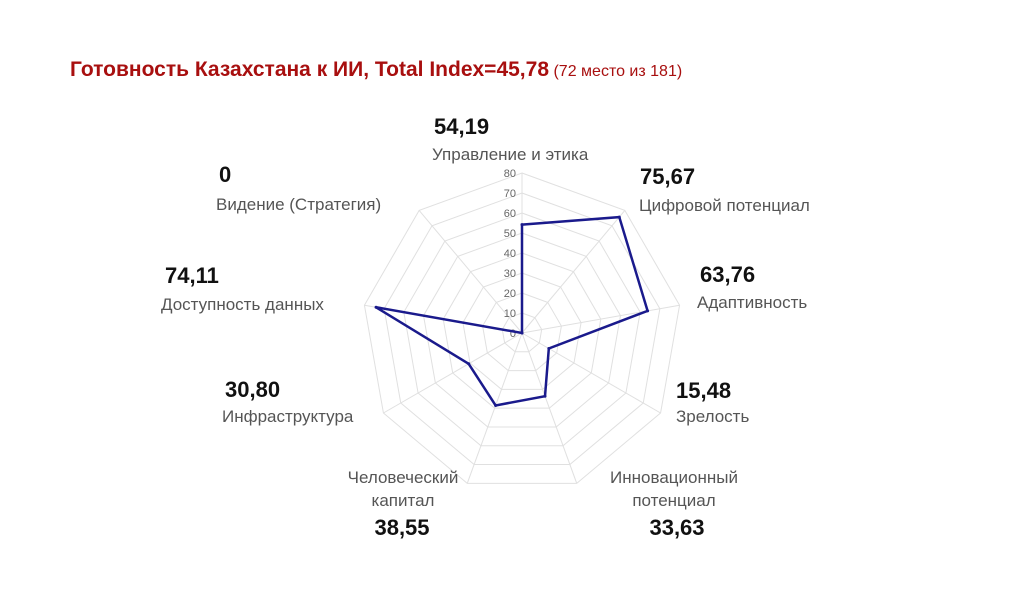 The width and height of the screenshot is (1024, 593). I want to click on category-label: Управление и этика, so click(510, 154).